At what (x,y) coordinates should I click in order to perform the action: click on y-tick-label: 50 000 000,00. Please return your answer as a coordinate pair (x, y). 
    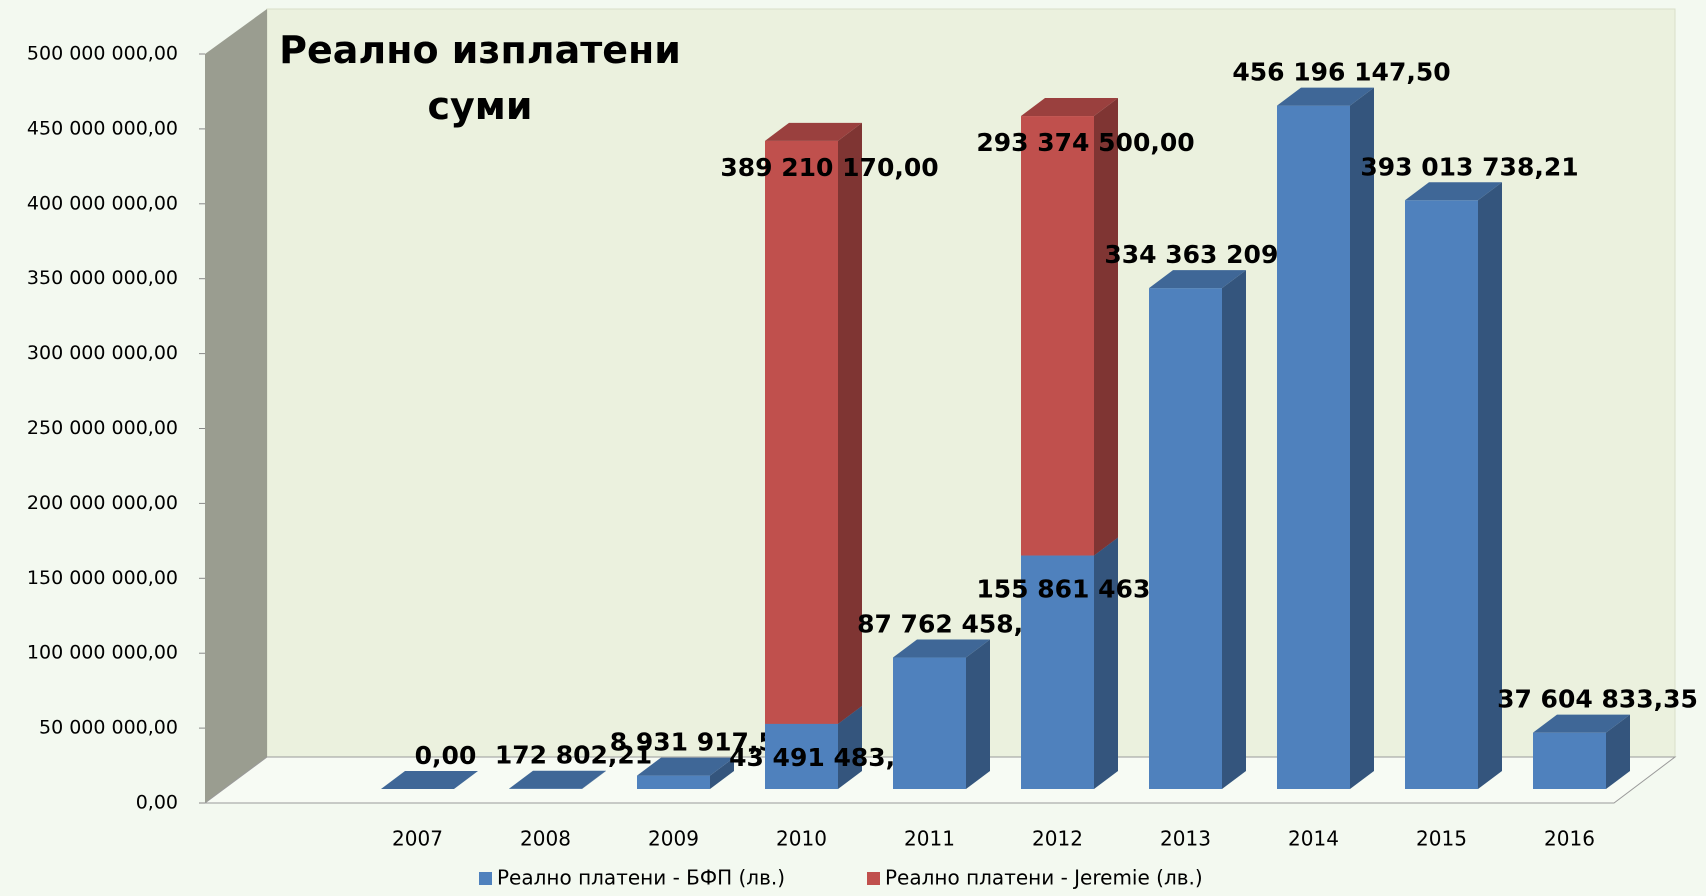
    Looking at the image, I should click on (108, 728).